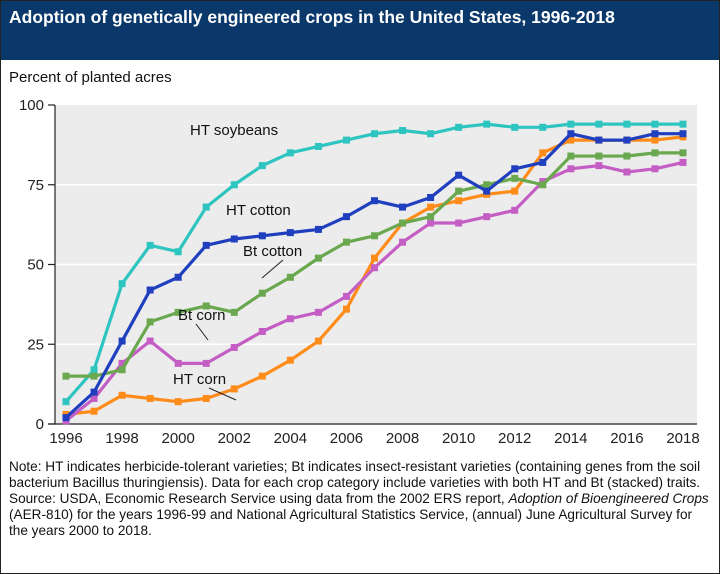  Describe the element at coordinates (272, 251) in the screenshot. I see `series-label: Bt cotton` at that location.